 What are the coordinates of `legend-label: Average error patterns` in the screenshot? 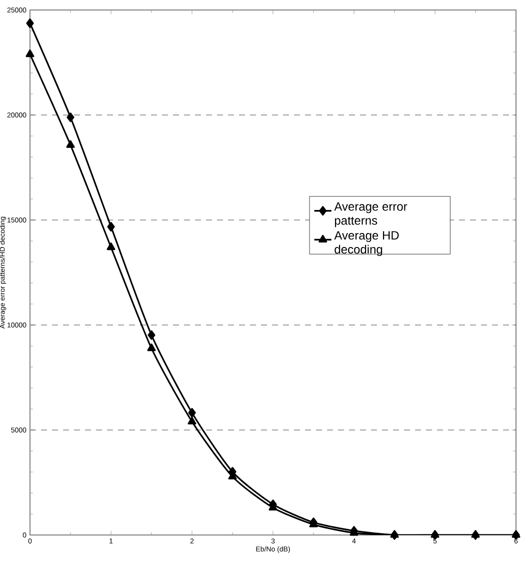 It's located at (371, 215).